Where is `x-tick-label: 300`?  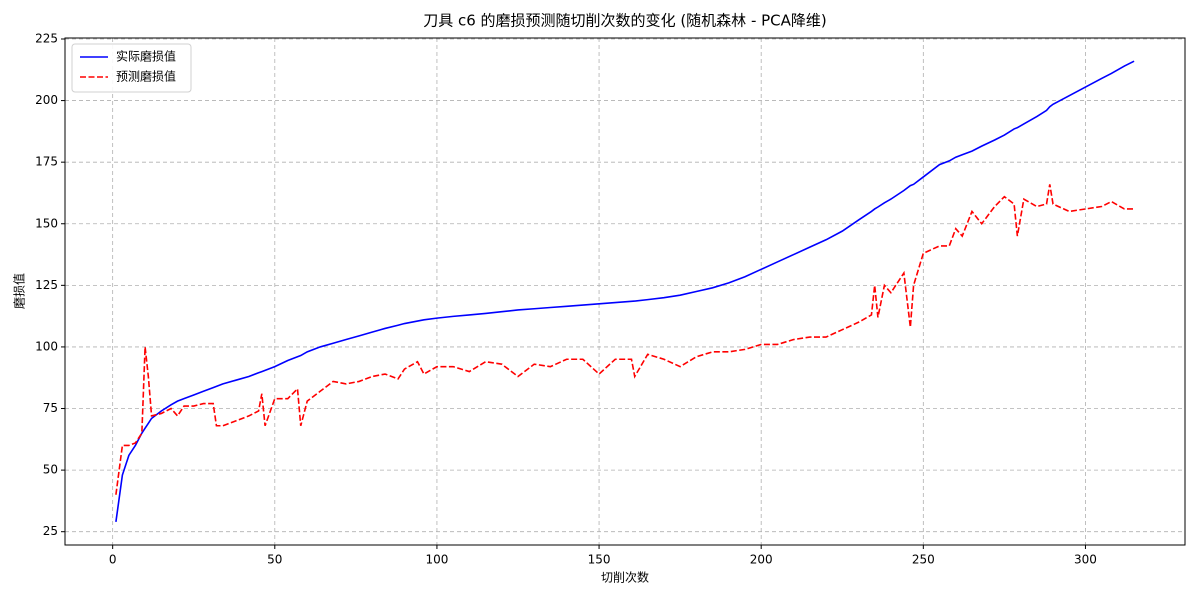
x-tick-label: 300 is located at coordinates (1085, 560).